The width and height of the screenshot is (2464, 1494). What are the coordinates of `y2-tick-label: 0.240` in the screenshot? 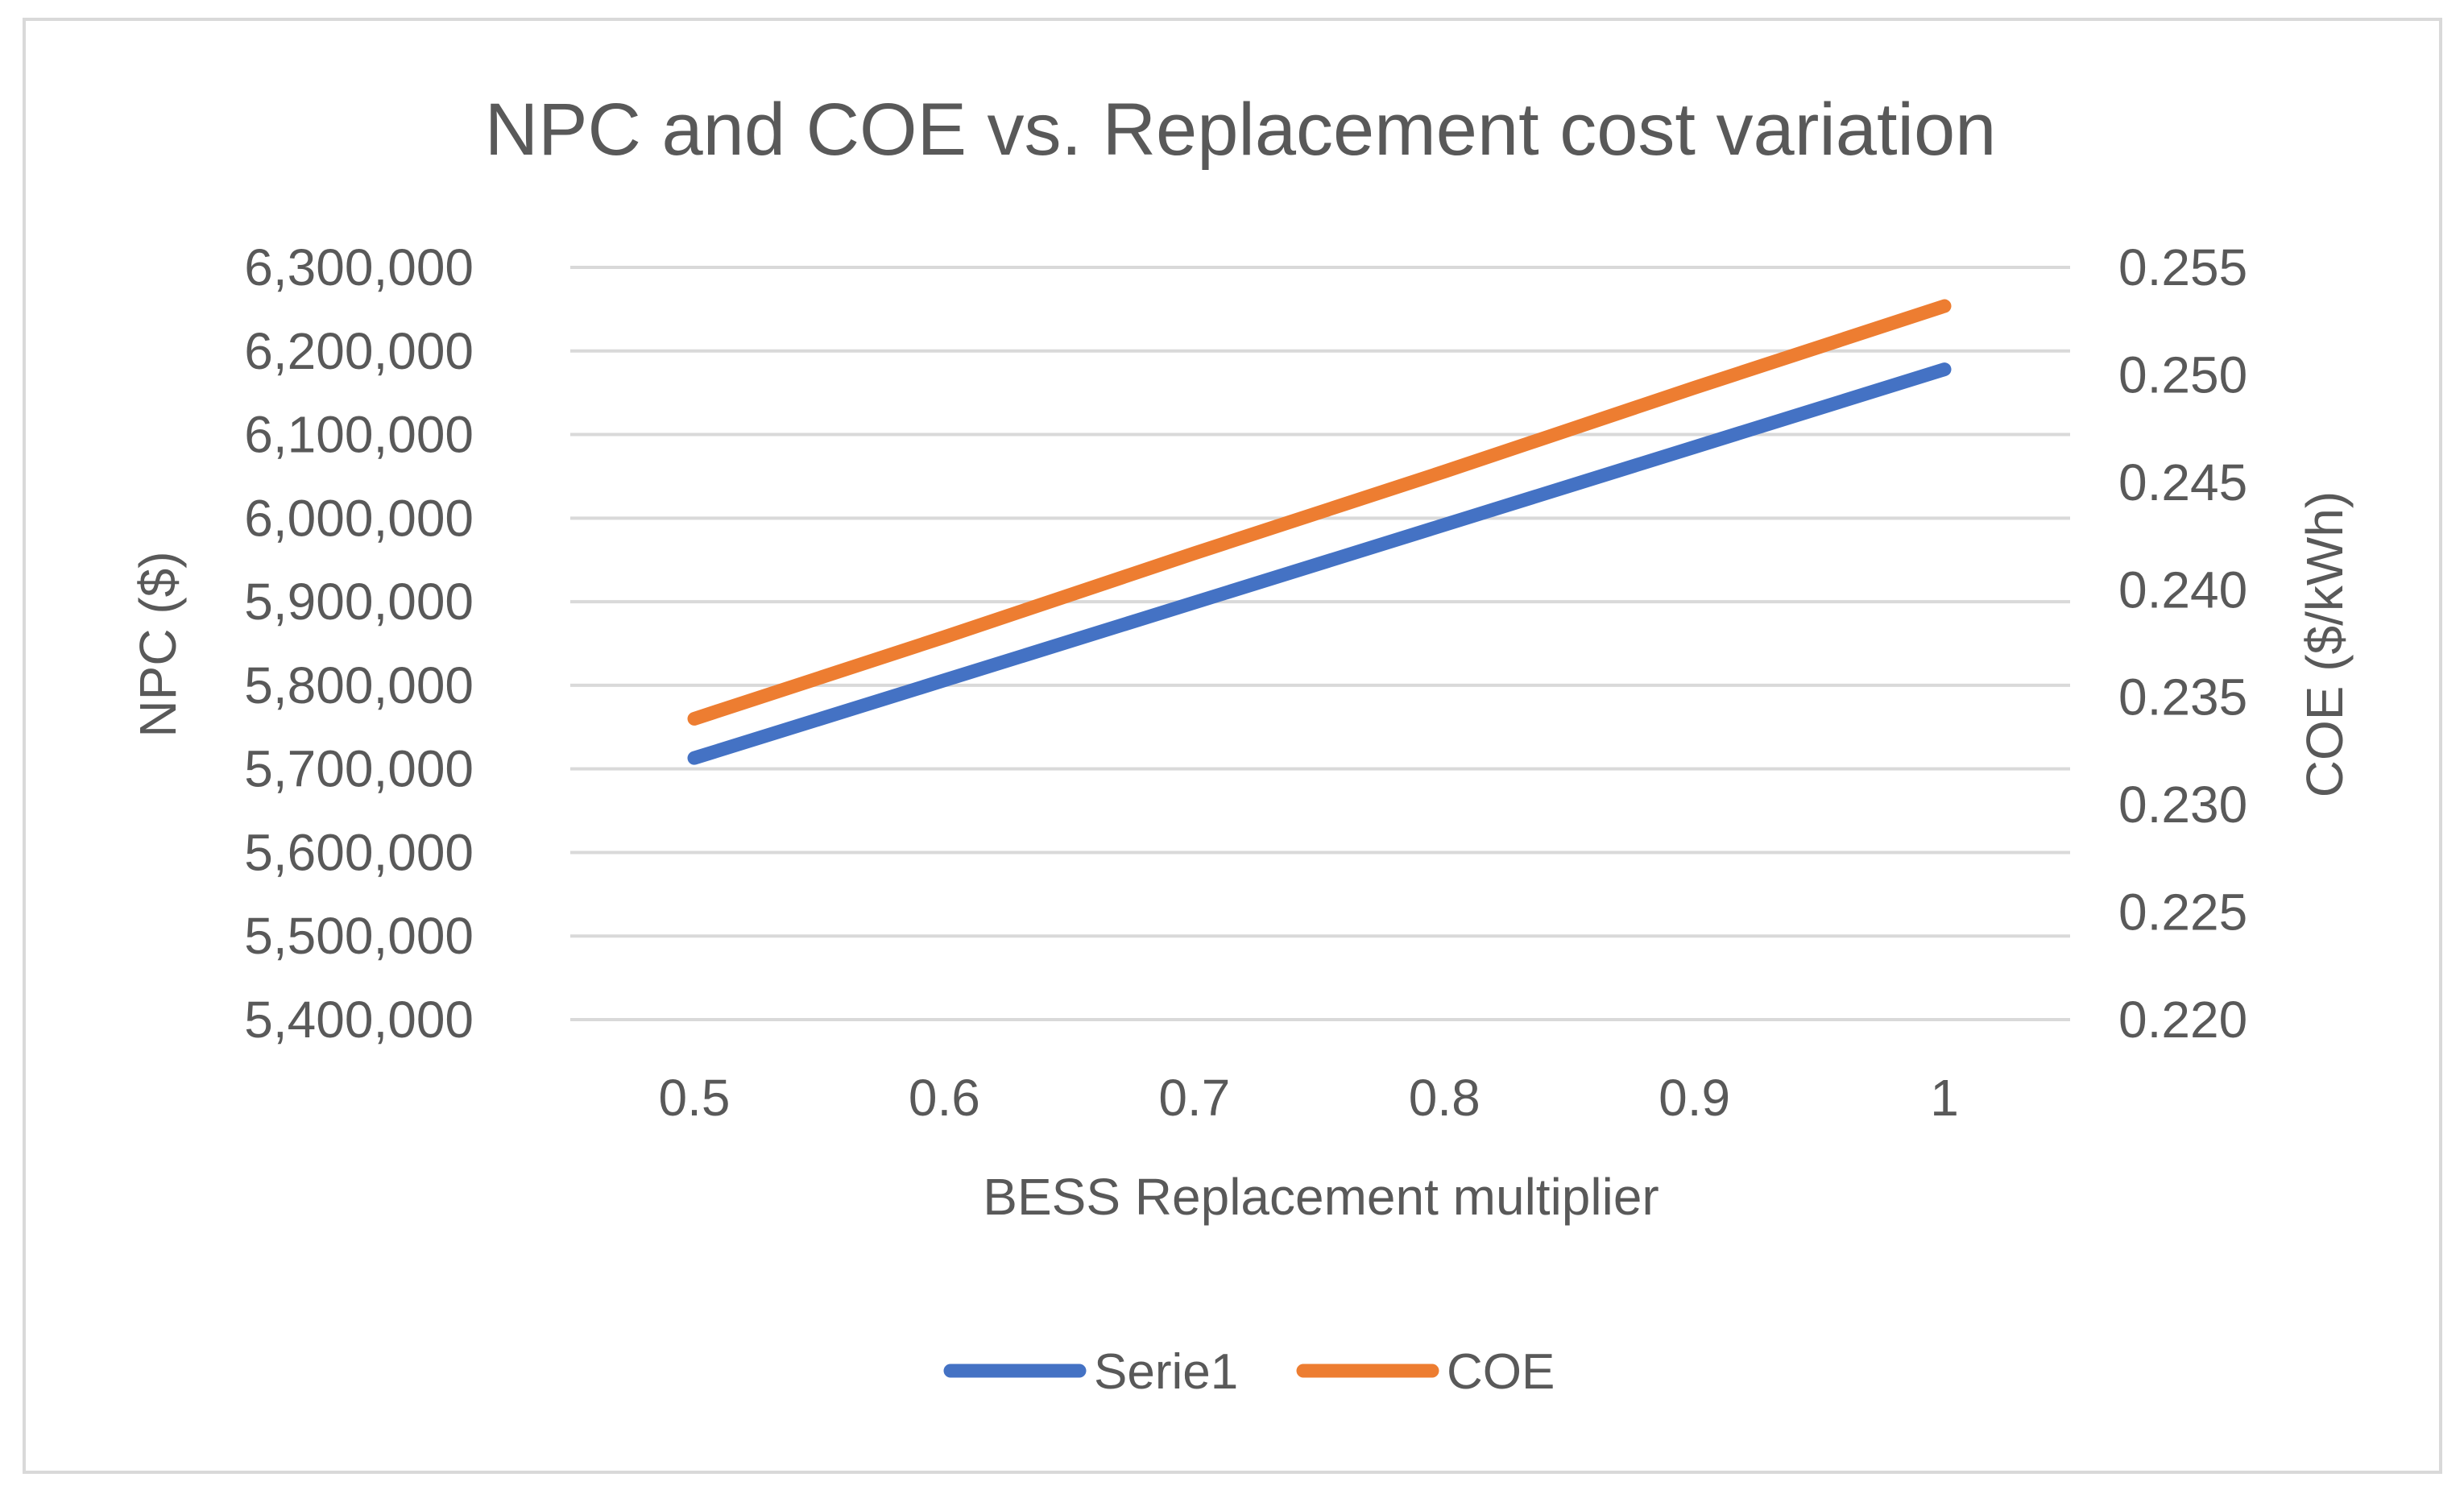 It's located at (2182, 590).